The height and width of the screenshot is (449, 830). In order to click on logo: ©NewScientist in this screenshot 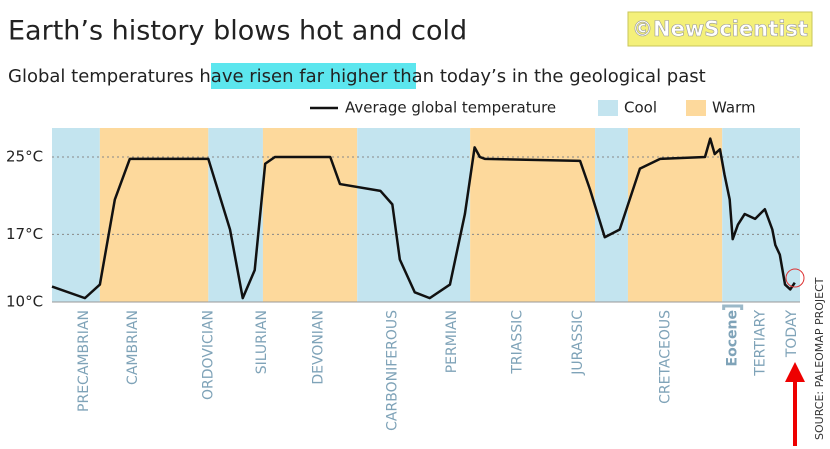, I will do `click(720, 29)`.